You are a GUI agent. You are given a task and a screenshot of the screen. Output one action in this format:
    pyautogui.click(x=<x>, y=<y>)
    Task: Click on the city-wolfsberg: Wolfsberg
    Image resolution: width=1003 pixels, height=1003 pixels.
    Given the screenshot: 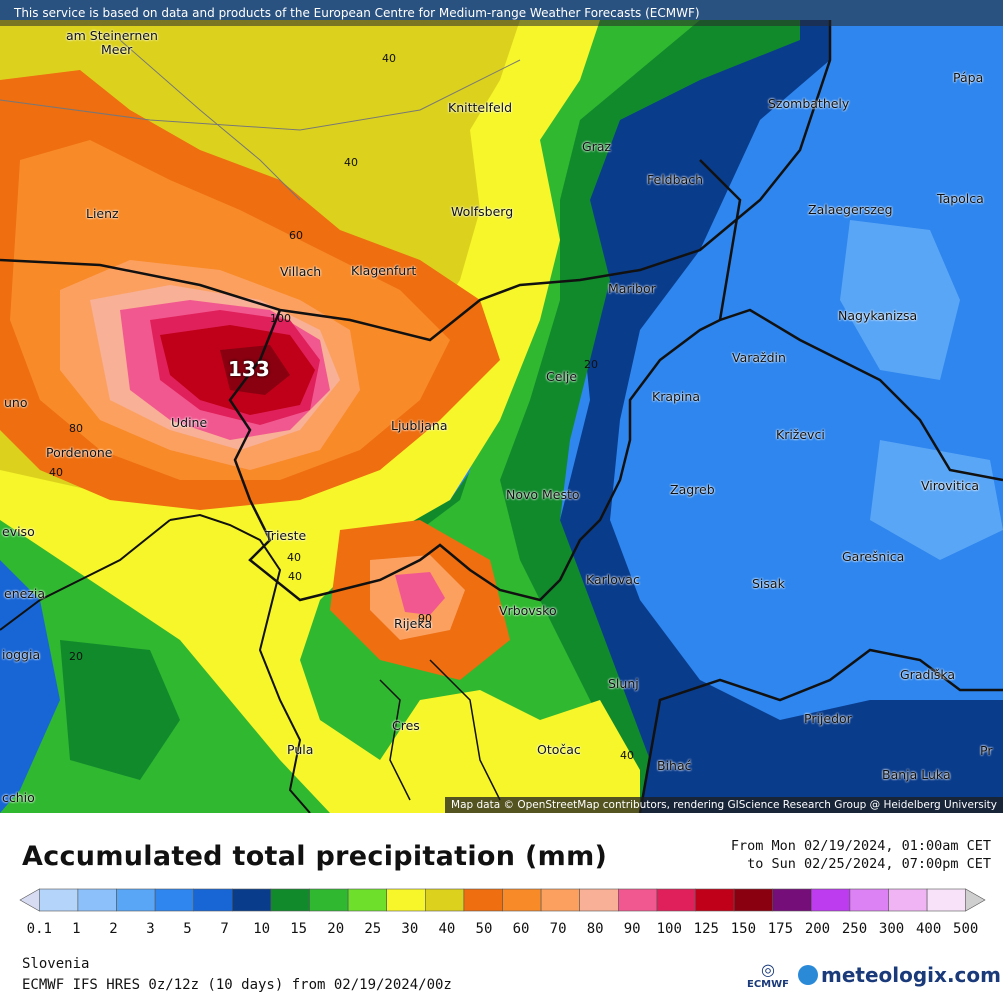 What is the action you would take?
    pyautogui.click(x=482, y=211)
    